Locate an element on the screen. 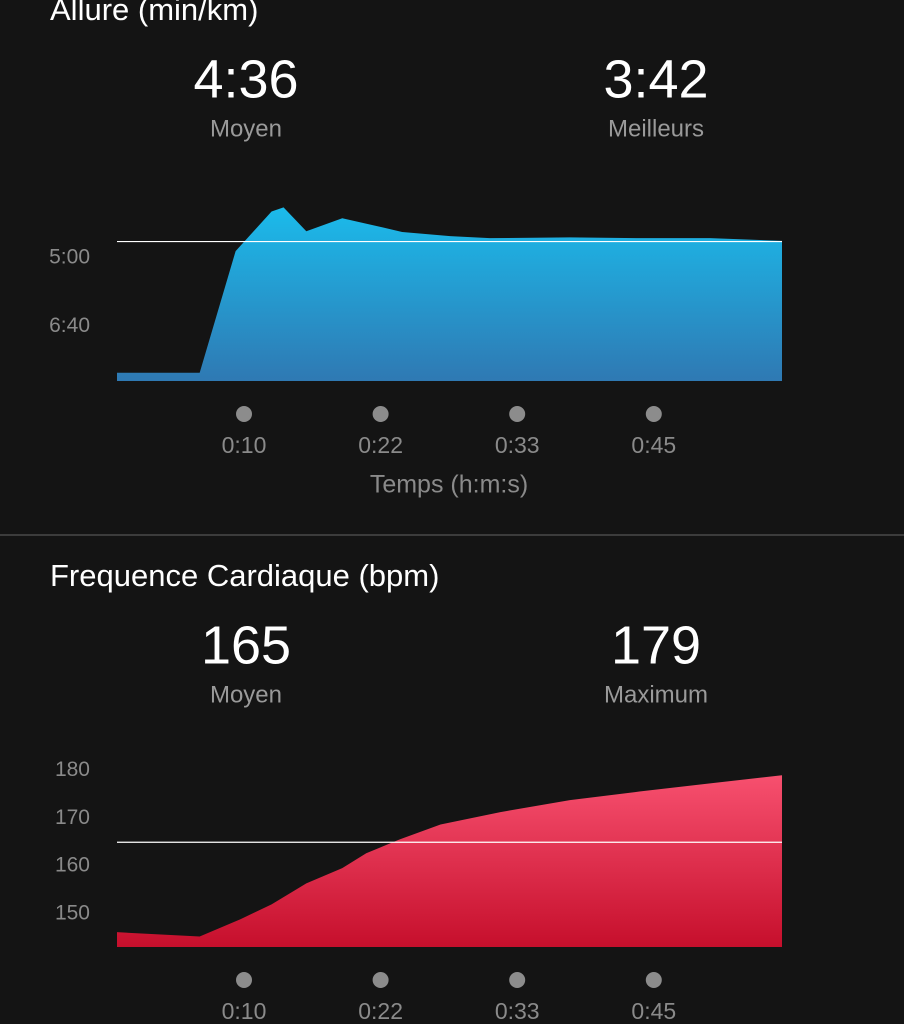 The height and width of the screenshot is (1024, 904). chart-title: Frequence Cardiaque (bpm) is located at coordinates (244, 575).